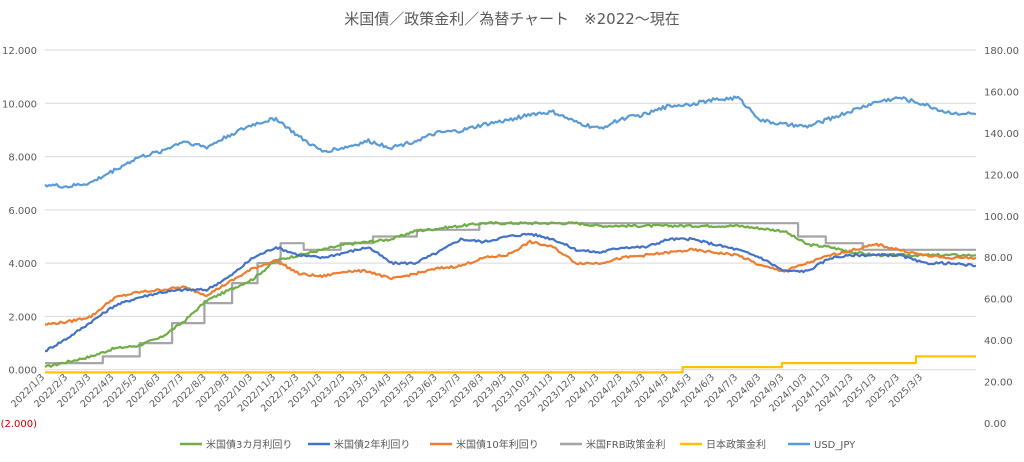  Describe the element at coordinates (995, 424) in the screenshot. I see `y-right-tick-label: 0.00` at that location.